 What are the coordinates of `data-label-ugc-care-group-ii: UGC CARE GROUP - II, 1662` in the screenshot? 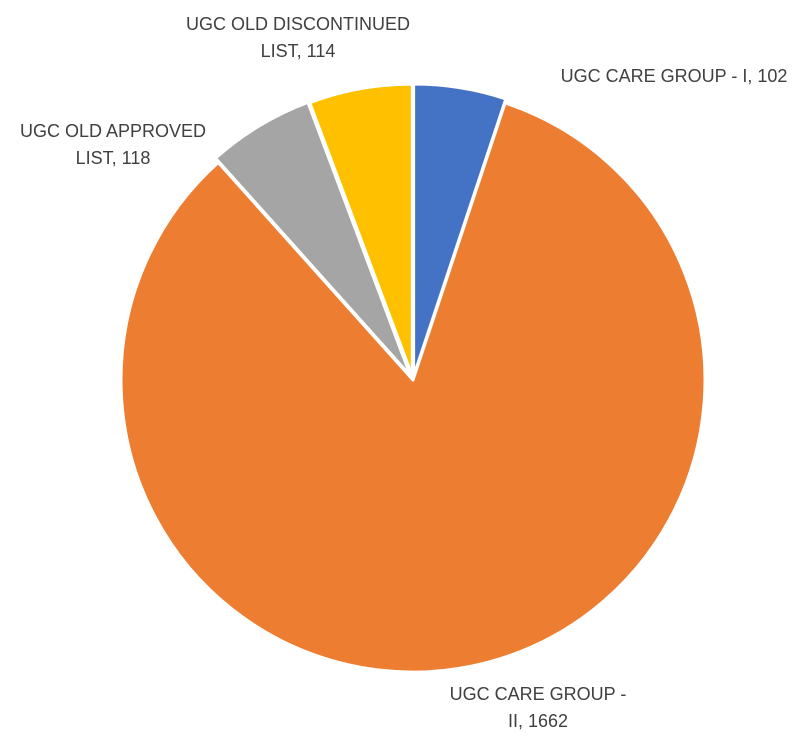 It's located at (538, 707).